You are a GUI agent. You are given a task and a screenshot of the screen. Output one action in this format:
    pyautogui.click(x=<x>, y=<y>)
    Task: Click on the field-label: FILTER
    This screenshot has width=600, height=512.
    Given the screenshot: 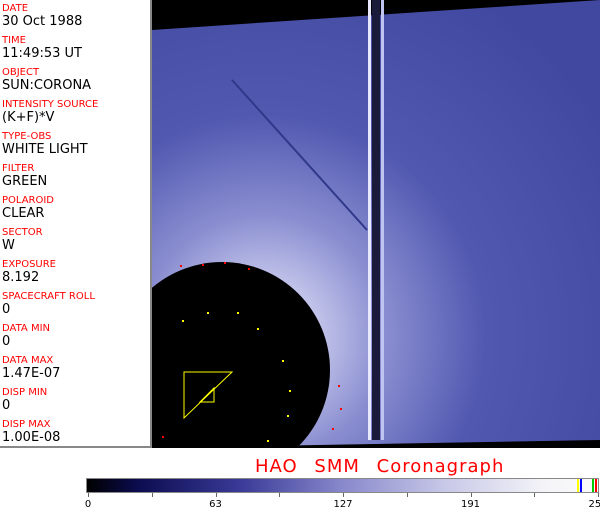 What is the action you would take?
    pyautogui.click(x=18, y=168)
    